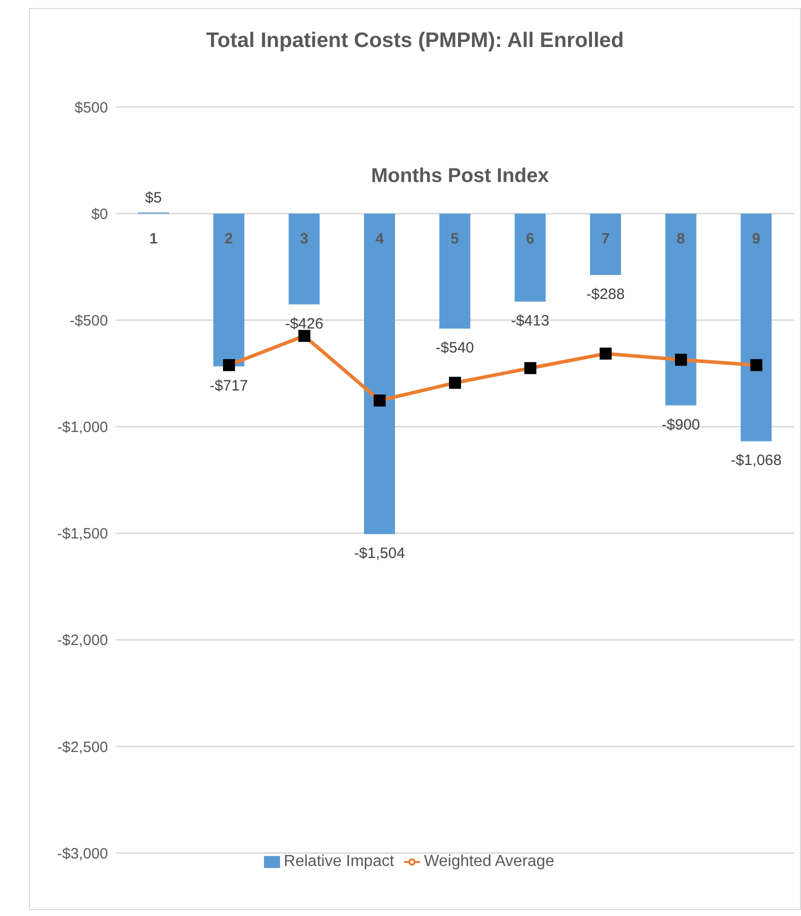  Describe the element at coordinates (379, 553) in the screenshot. I see `data-label: -$1,504` at that location.